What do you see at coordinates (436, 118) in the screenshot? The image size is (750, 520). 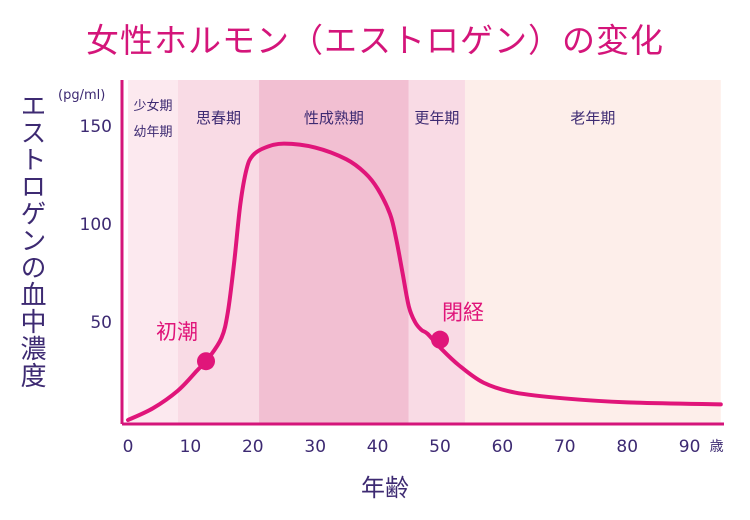 I see `phase-label: 更年期` at bounding box center [436, 118].